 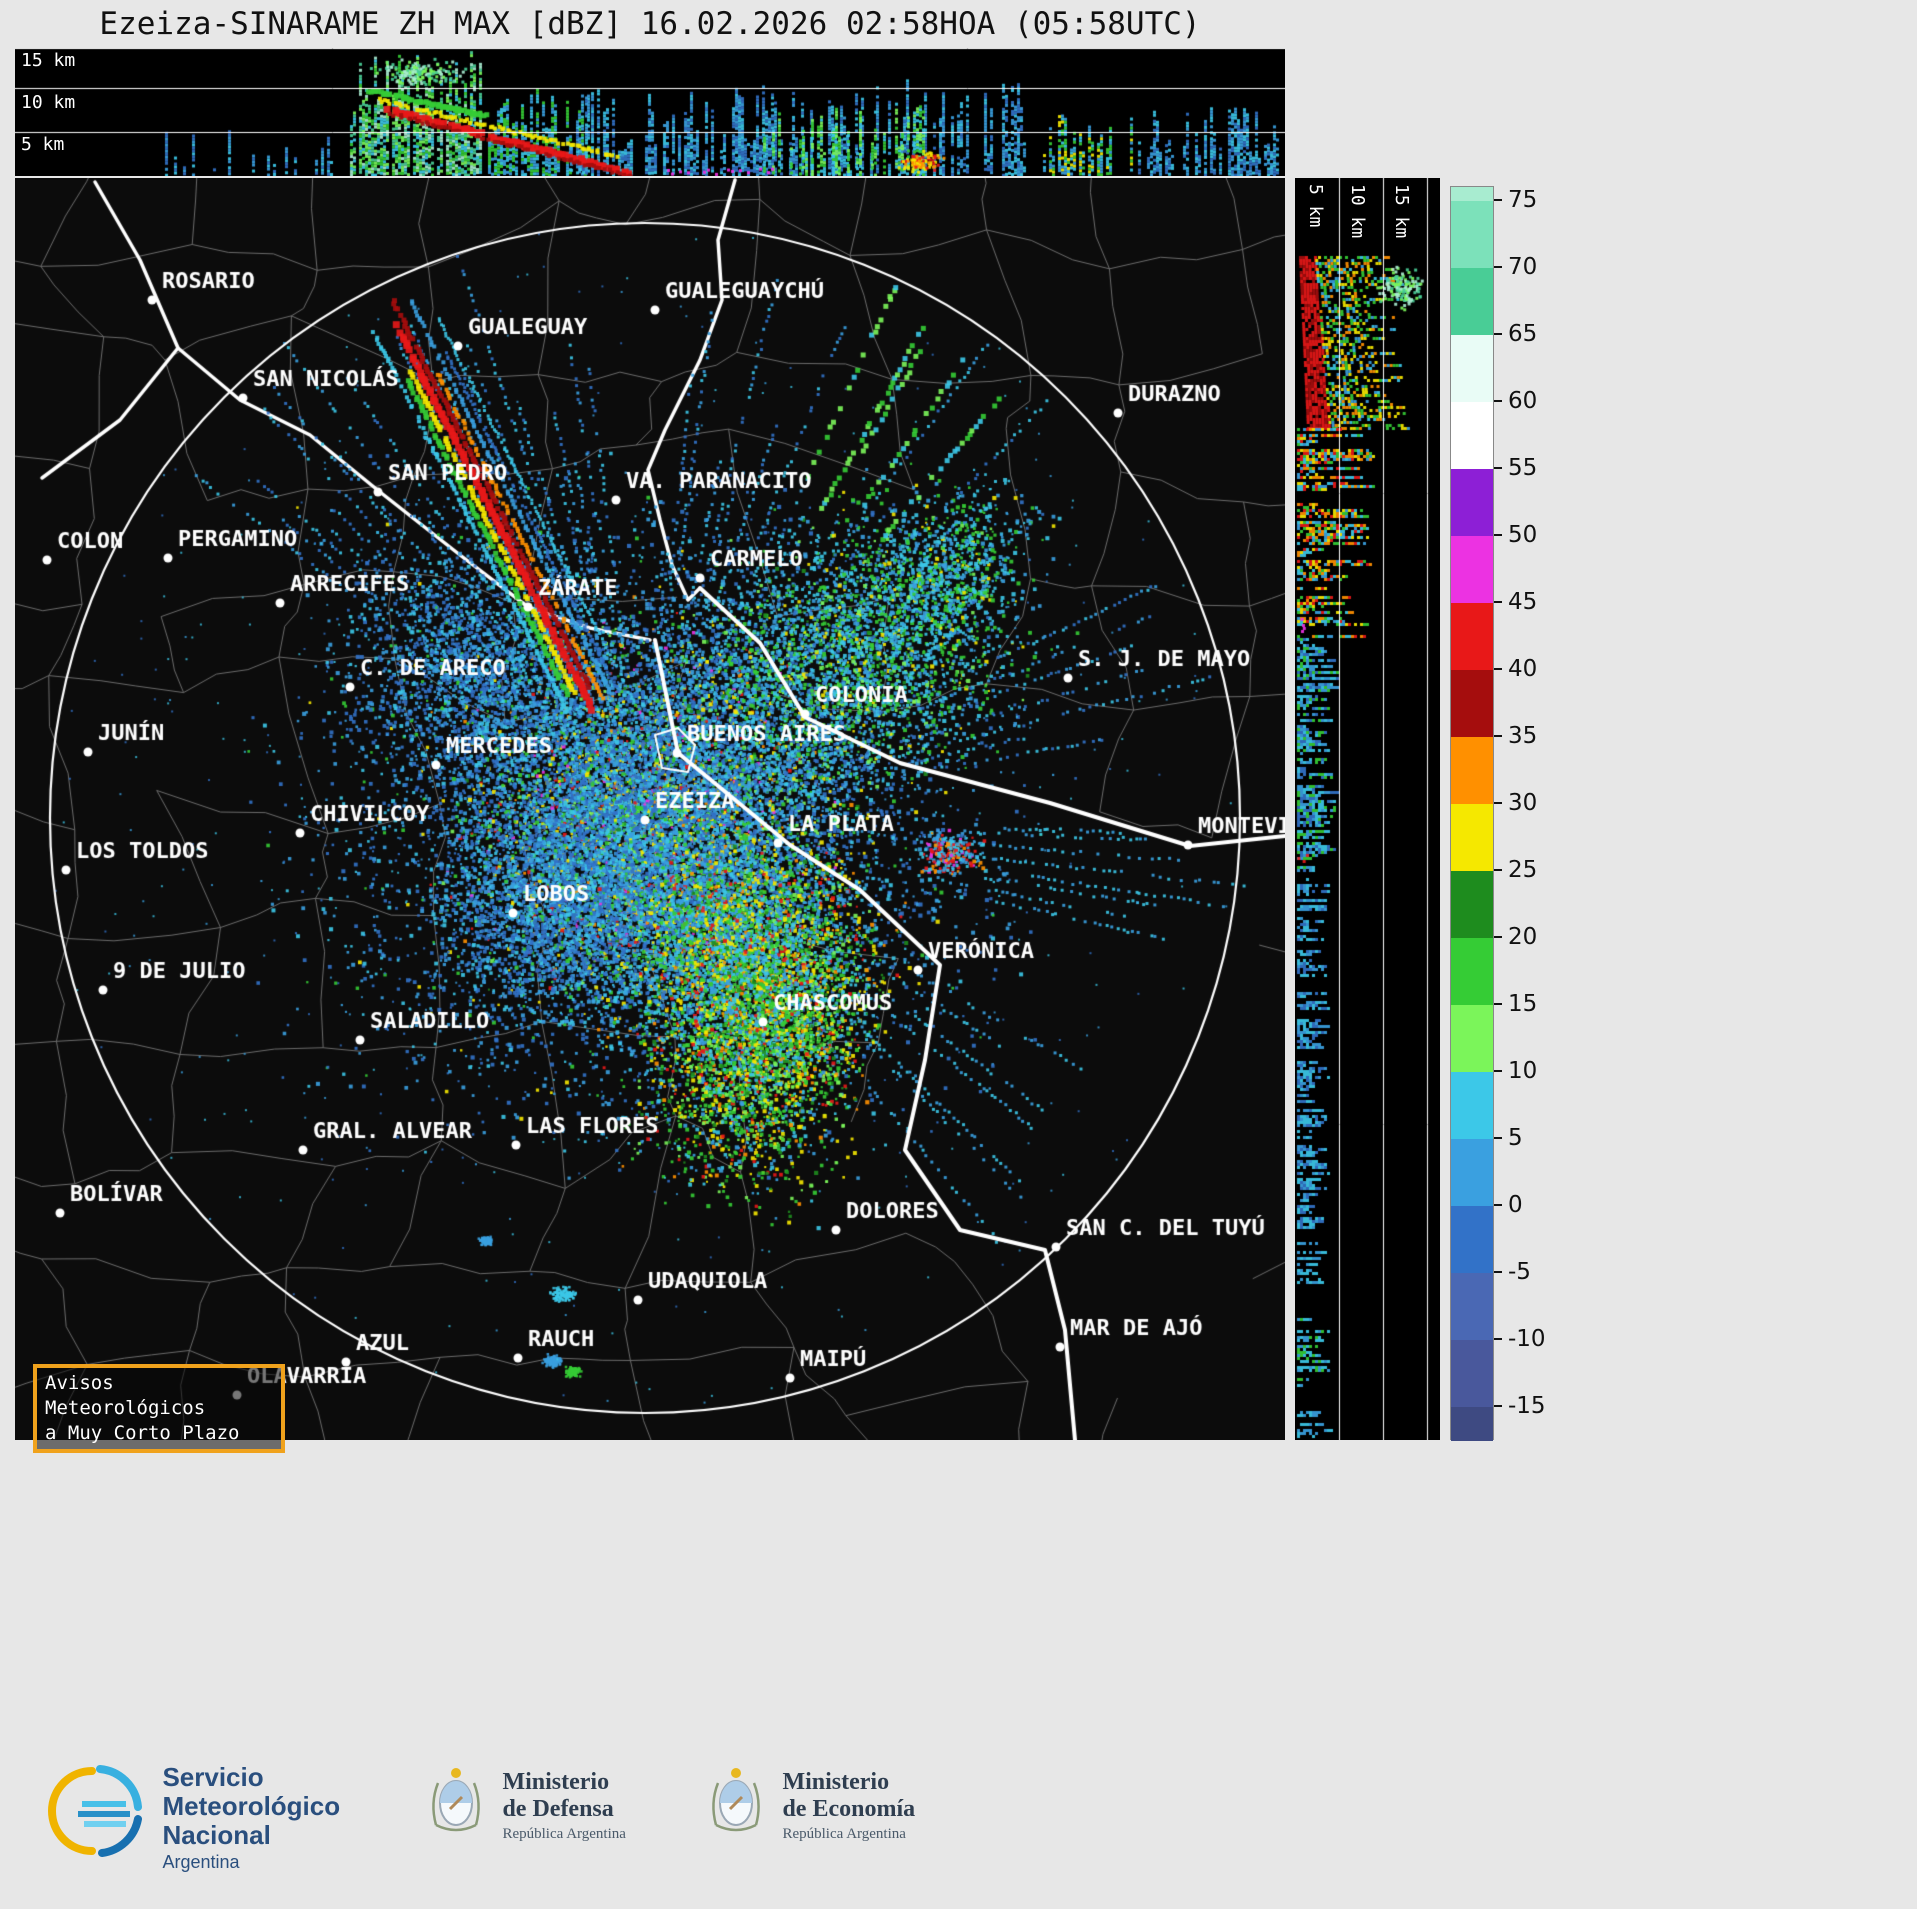 I want to click on altitude-label-10km: 10 km, so click(x=48, y=102).